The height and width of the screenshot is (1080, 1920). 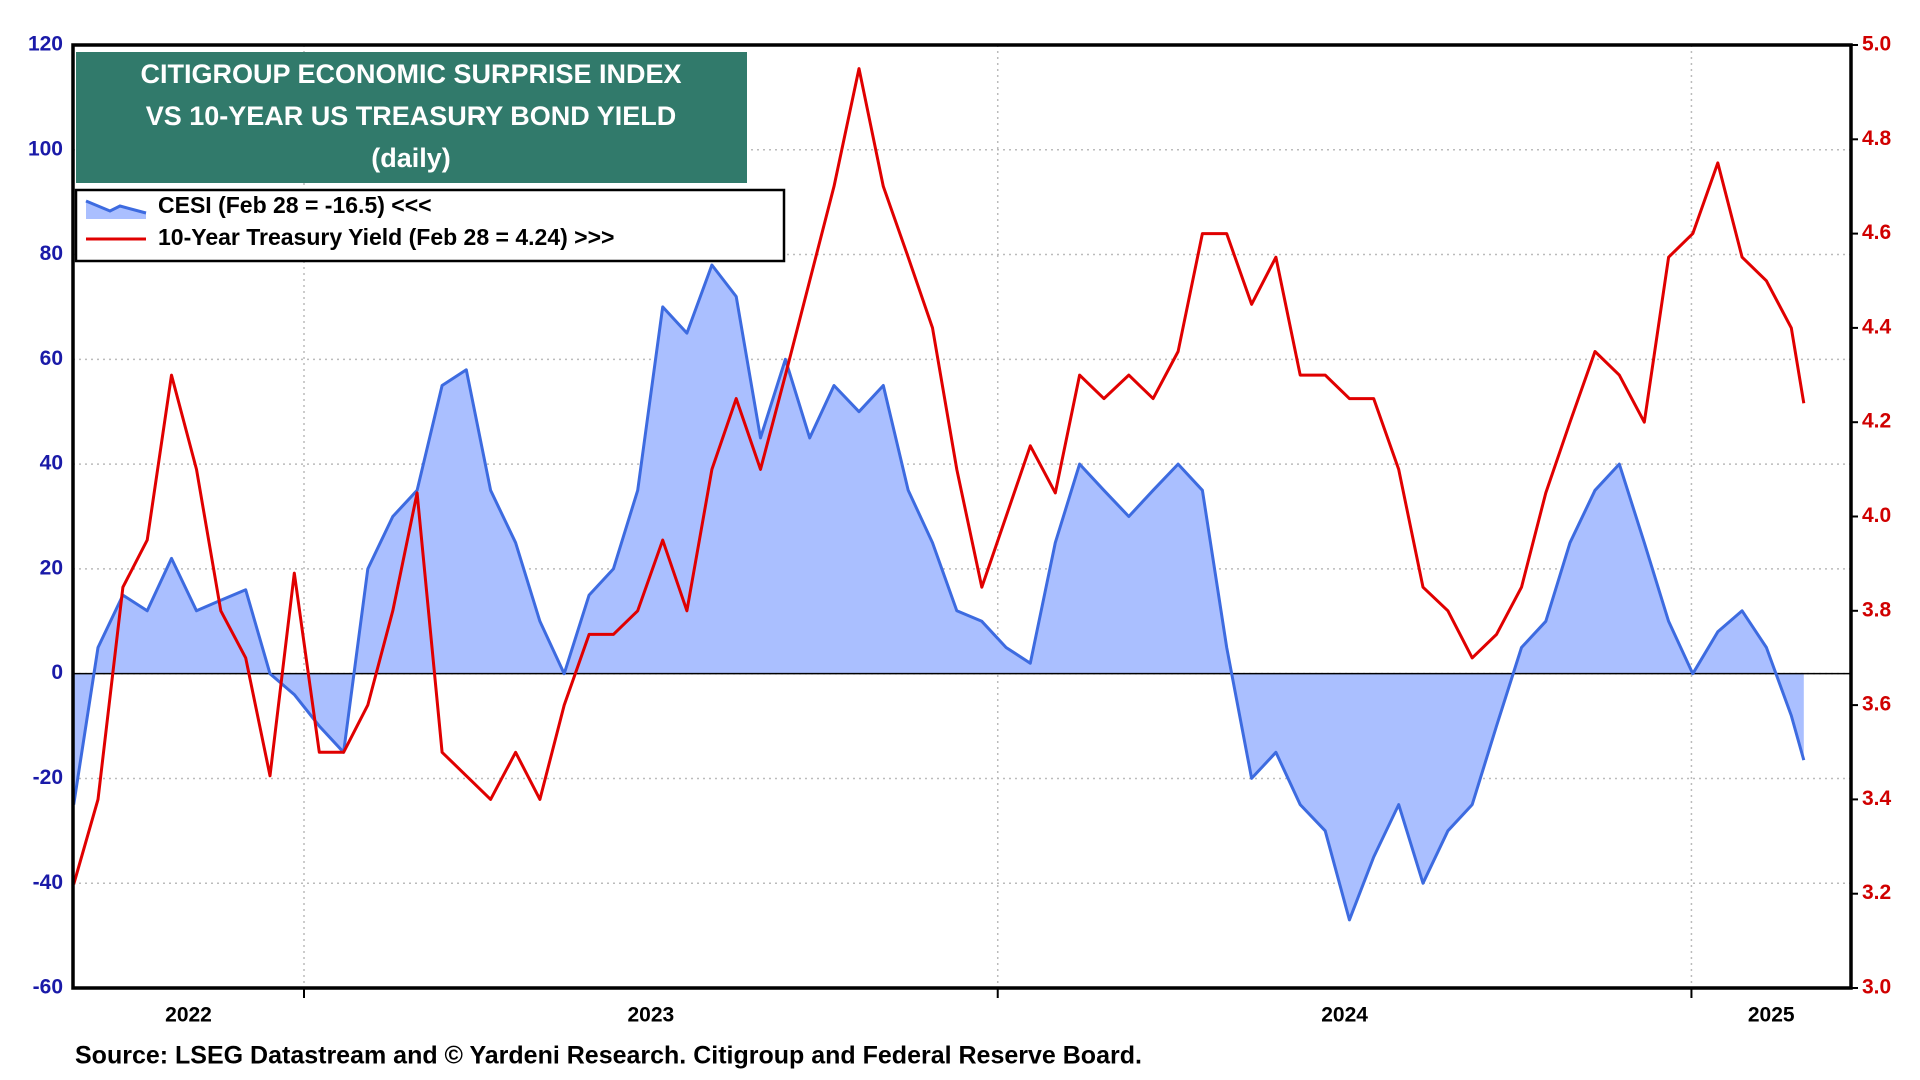 I want to click on y-tick-label: -40, so click(x=48, y=882).